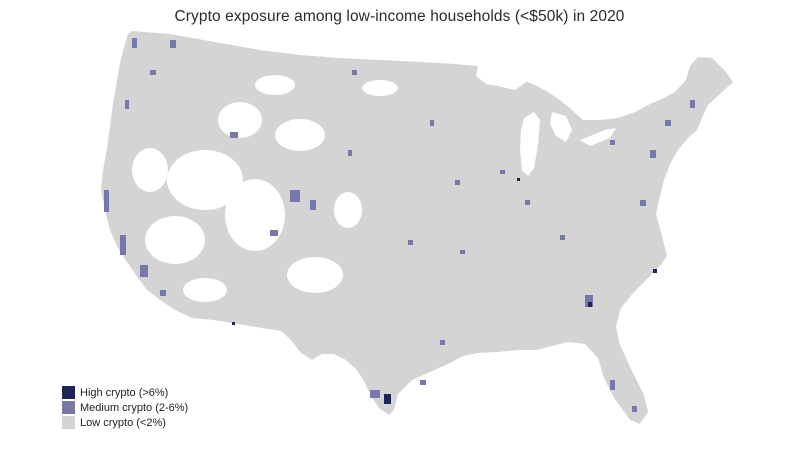 The height and width of the screenshot is (449, 799). What do you see at coordinates (68, 407) in the screenshot?
I see `legend-swatch-medium` at bounding box center [68, 407].